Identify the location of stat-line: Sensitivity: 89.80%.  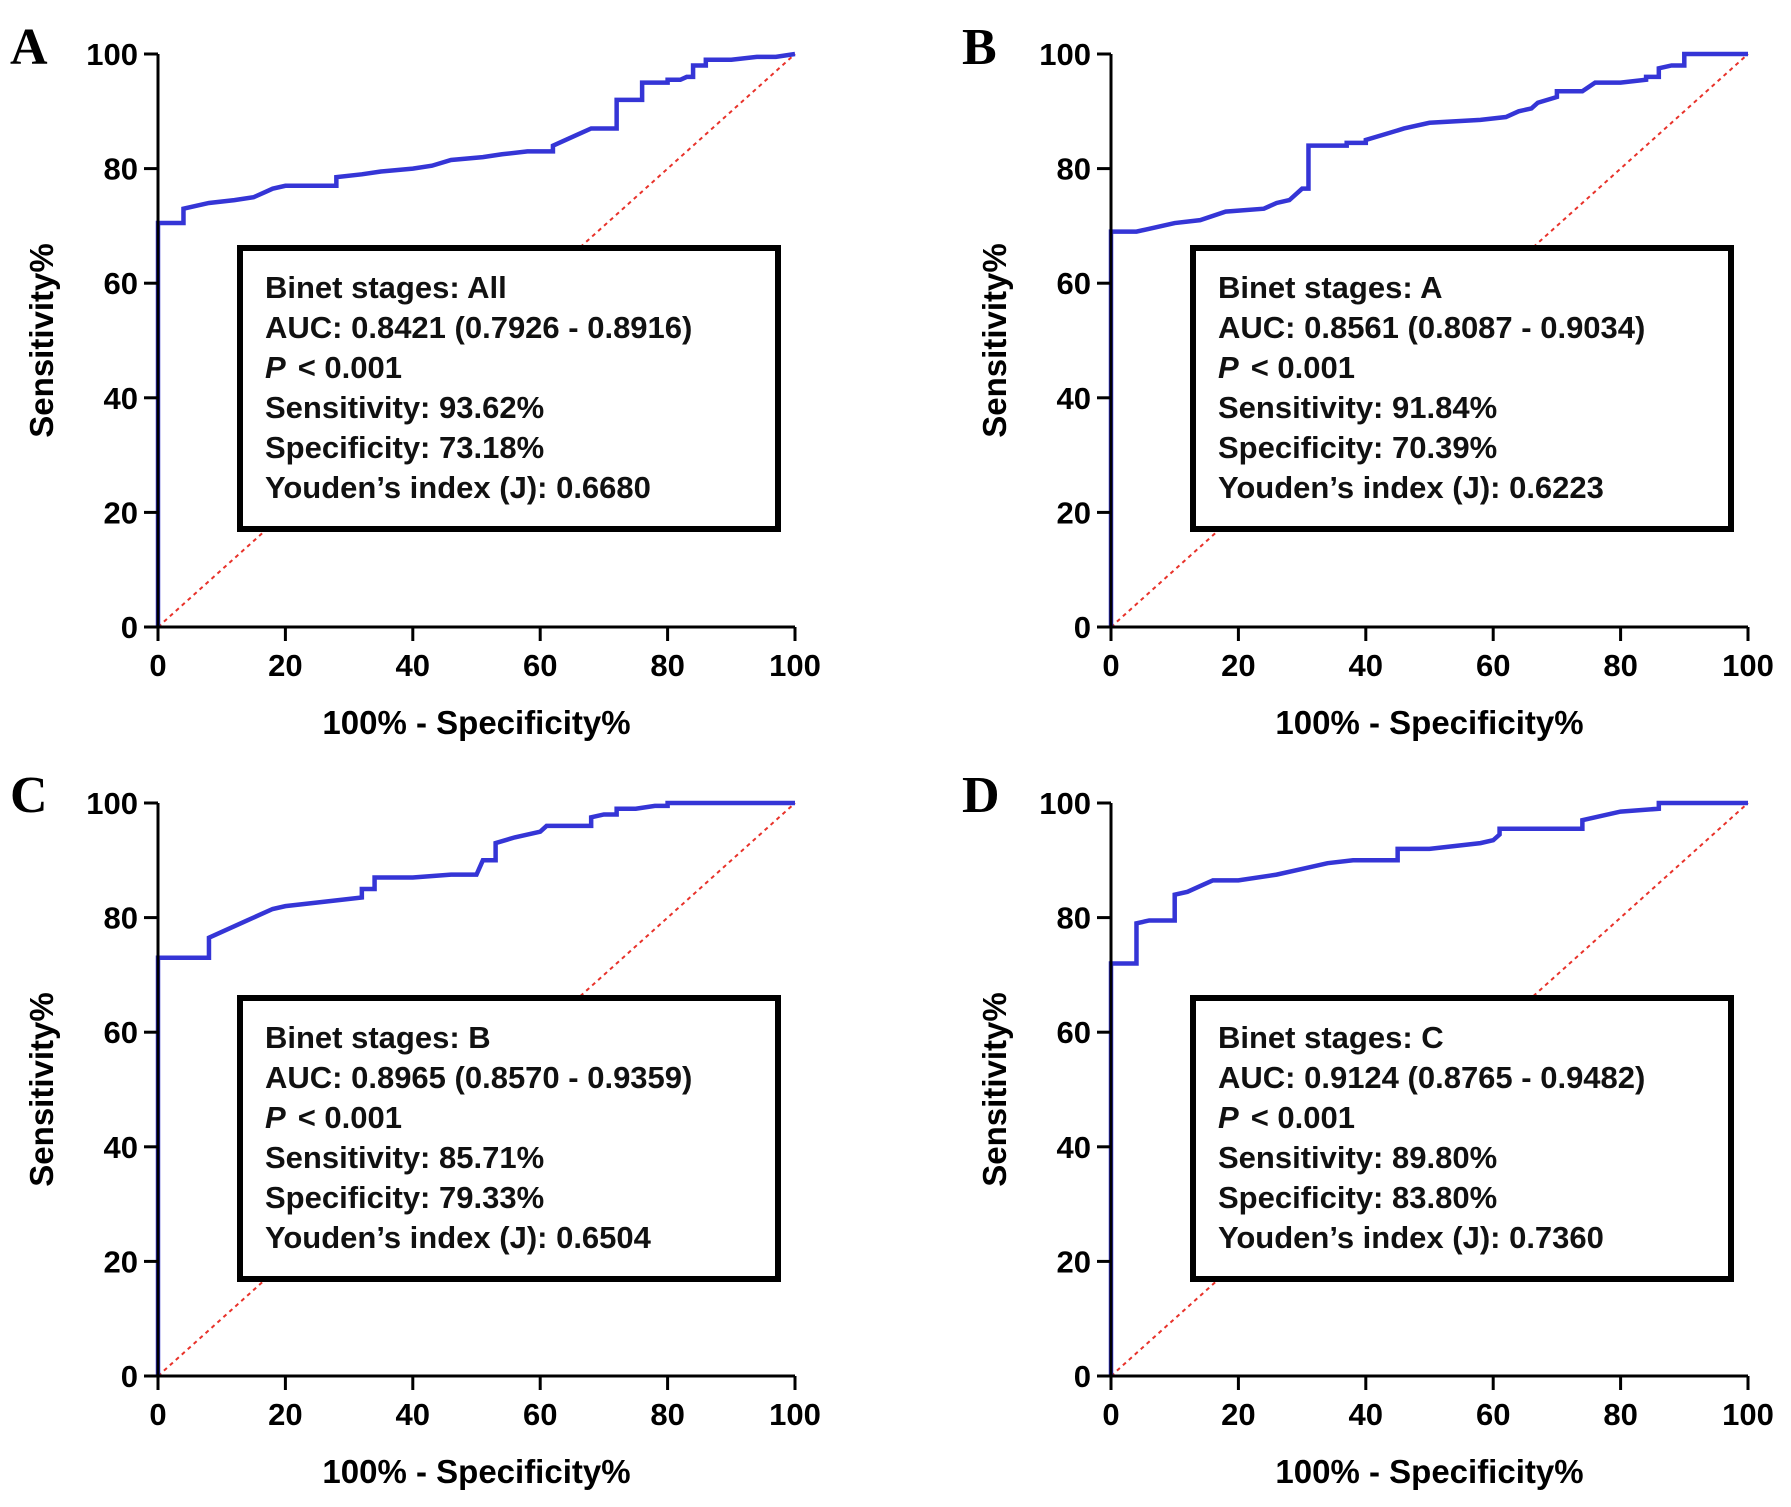
(1357, 1157).